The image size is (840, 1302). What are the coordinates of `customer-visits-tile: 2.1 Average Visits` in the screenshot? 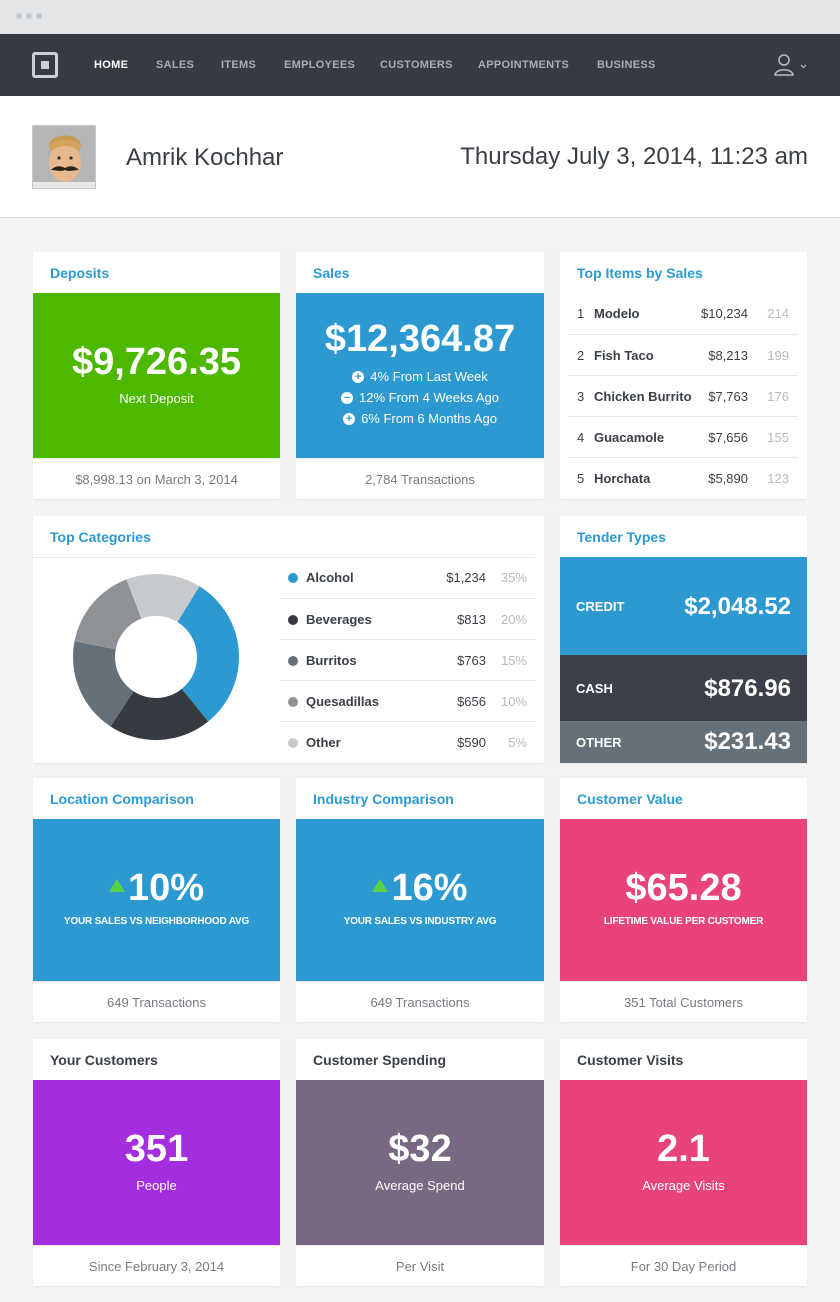 It's located at (683, 1162).